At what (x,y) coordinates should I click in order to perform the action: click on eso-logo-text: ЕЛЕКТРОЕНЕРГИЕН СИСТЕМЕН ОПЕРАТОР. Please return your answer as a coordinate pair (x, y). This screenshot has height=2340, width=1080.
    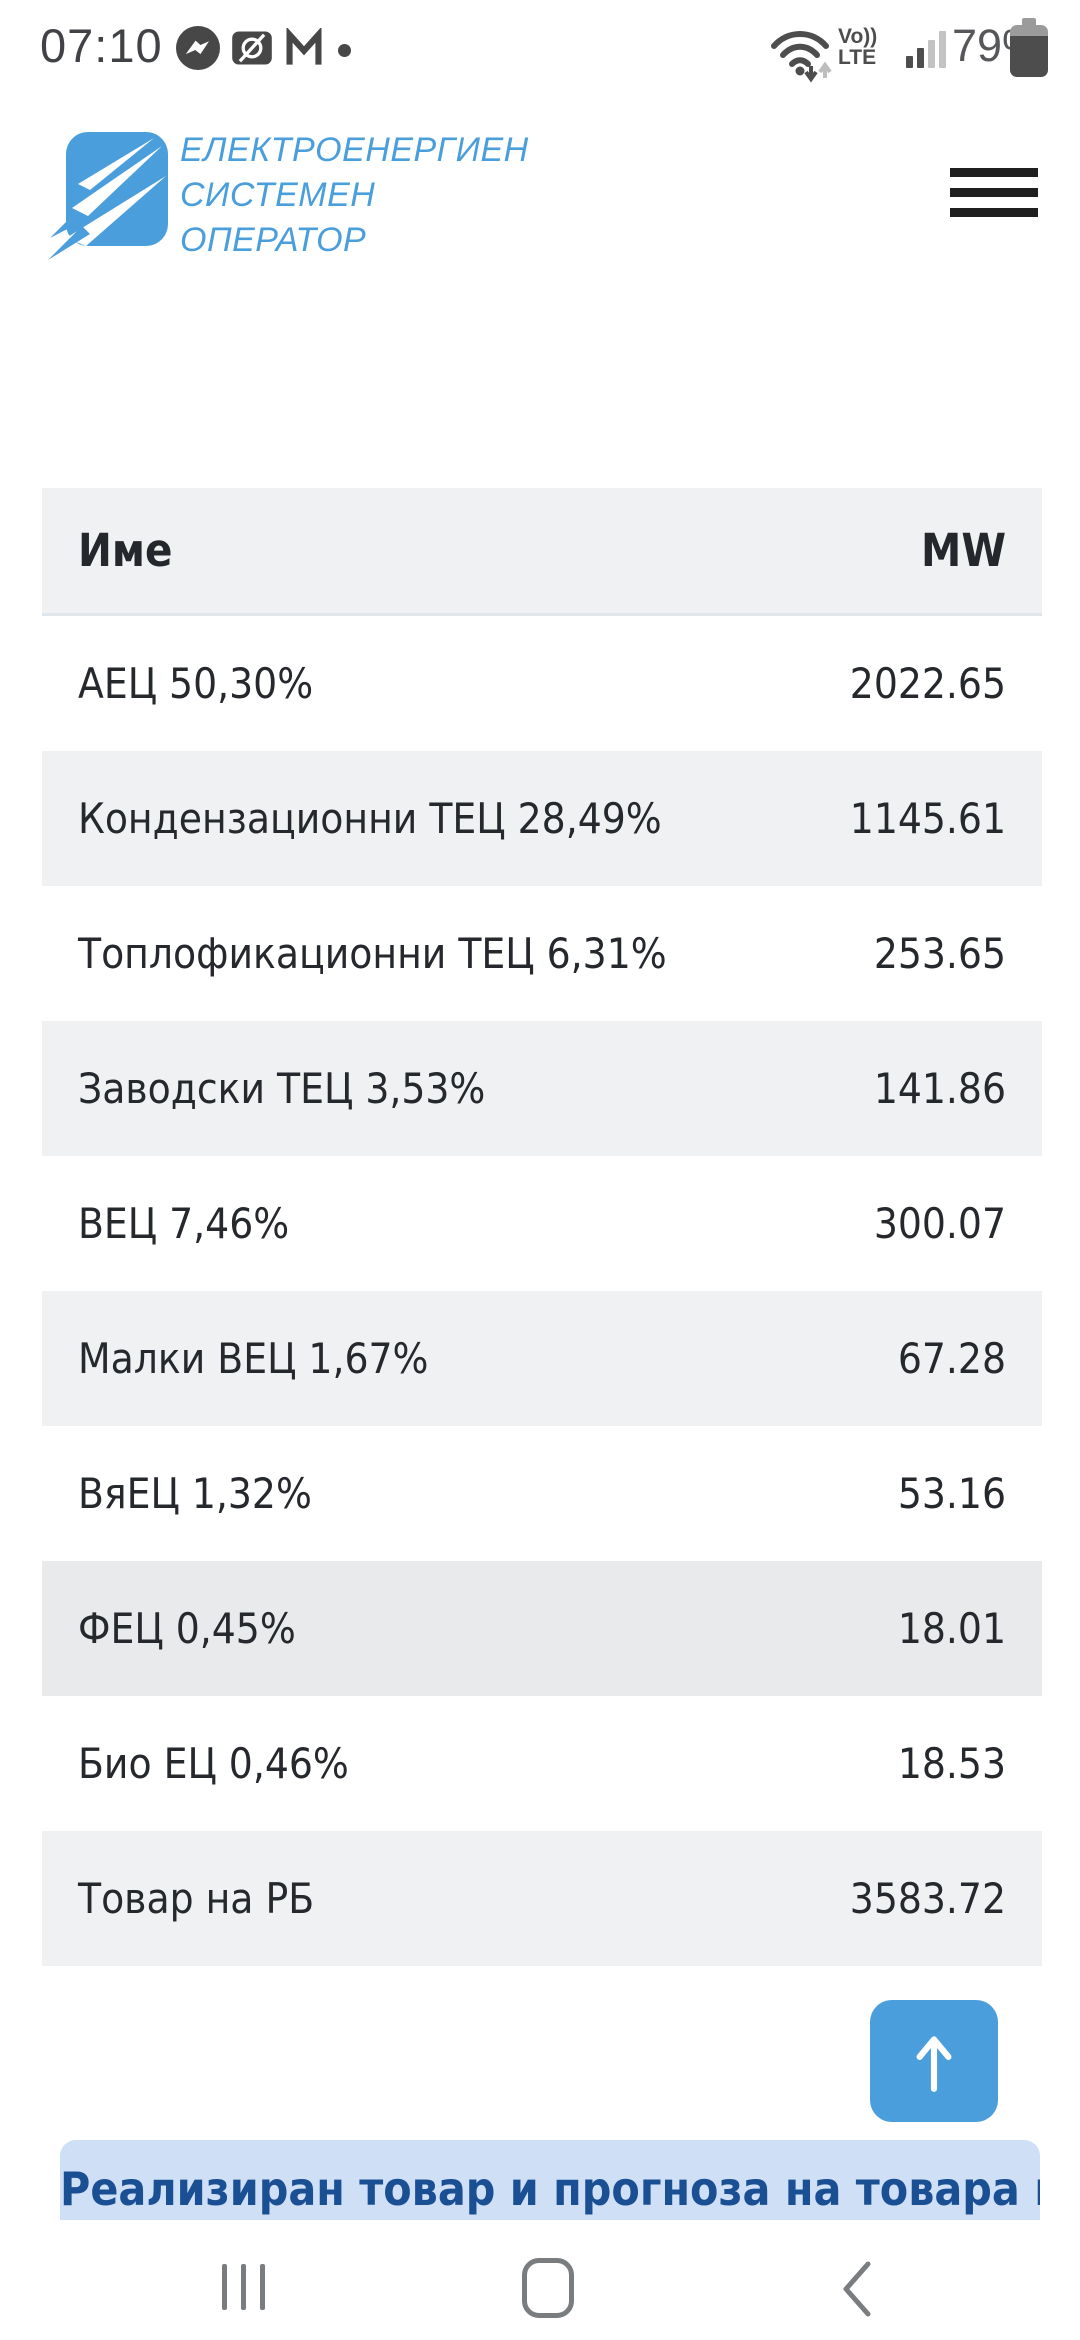
    Looking at the image, I should click on (354, 195).